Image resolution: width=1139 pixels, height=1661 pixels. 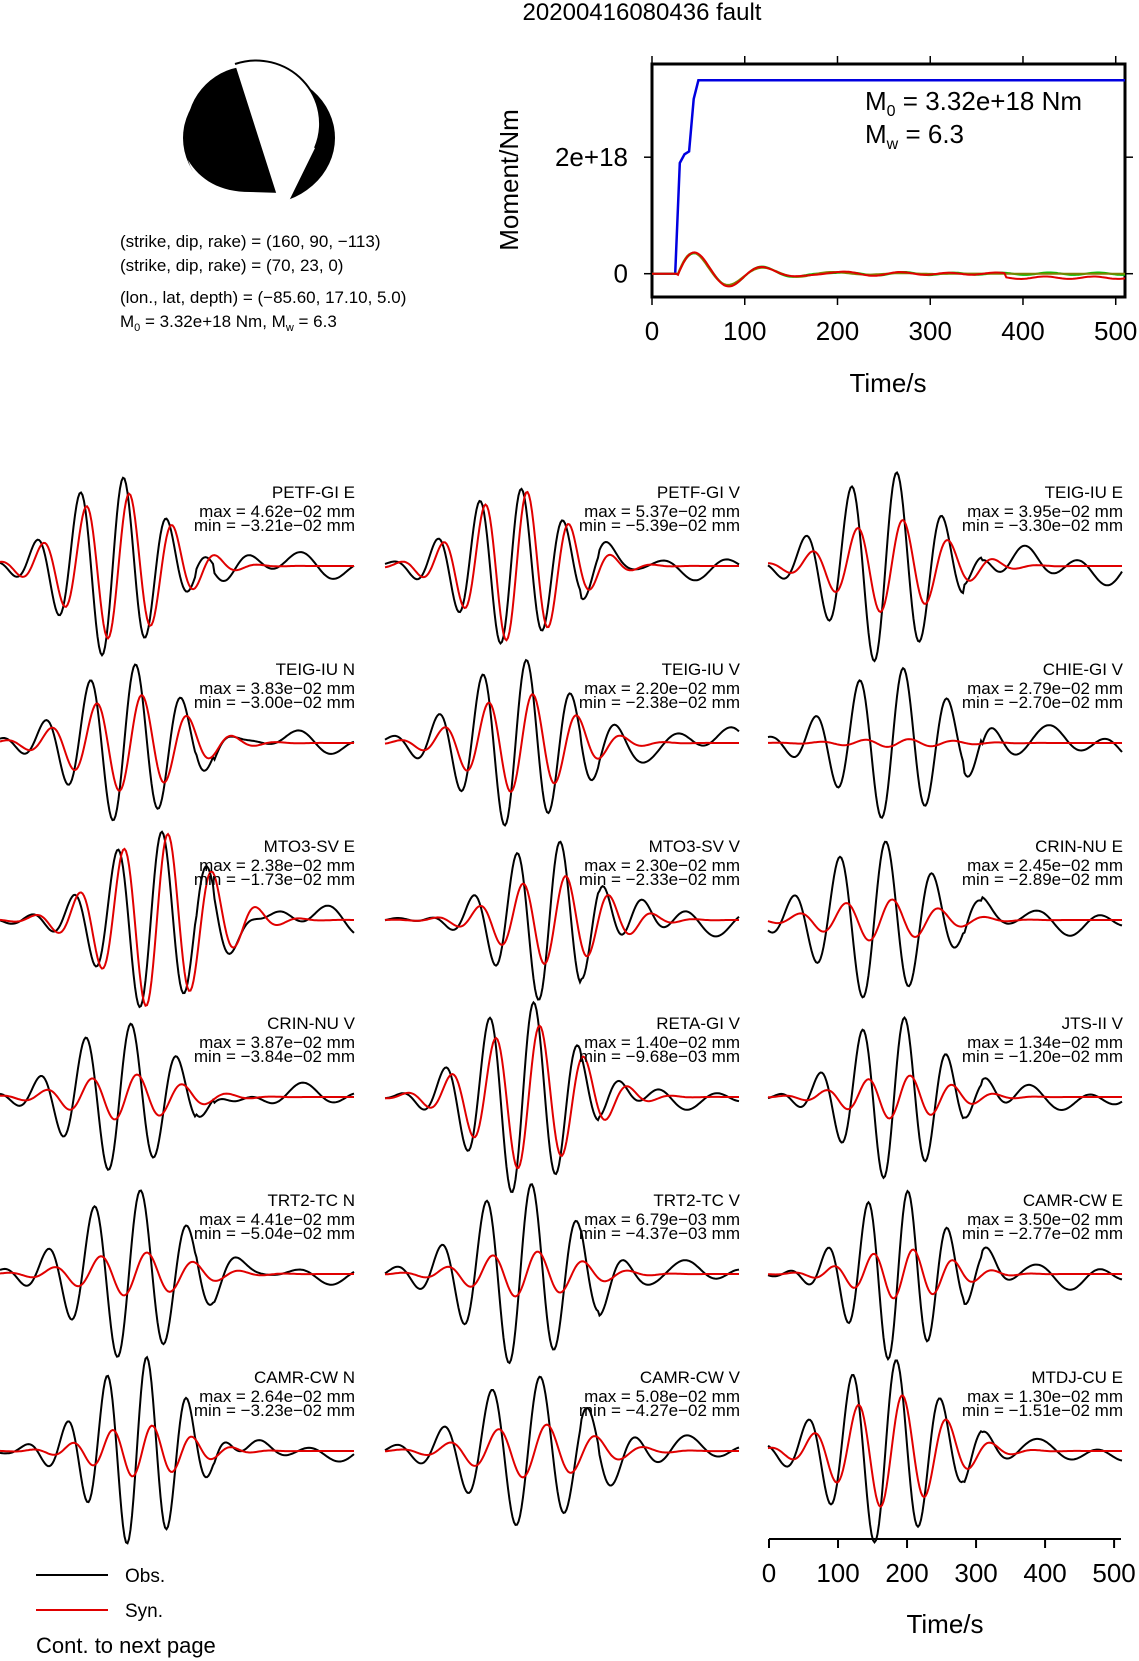 I want to click on trace-station-label: TRT2-TC V, so click(x=696, y=1200).